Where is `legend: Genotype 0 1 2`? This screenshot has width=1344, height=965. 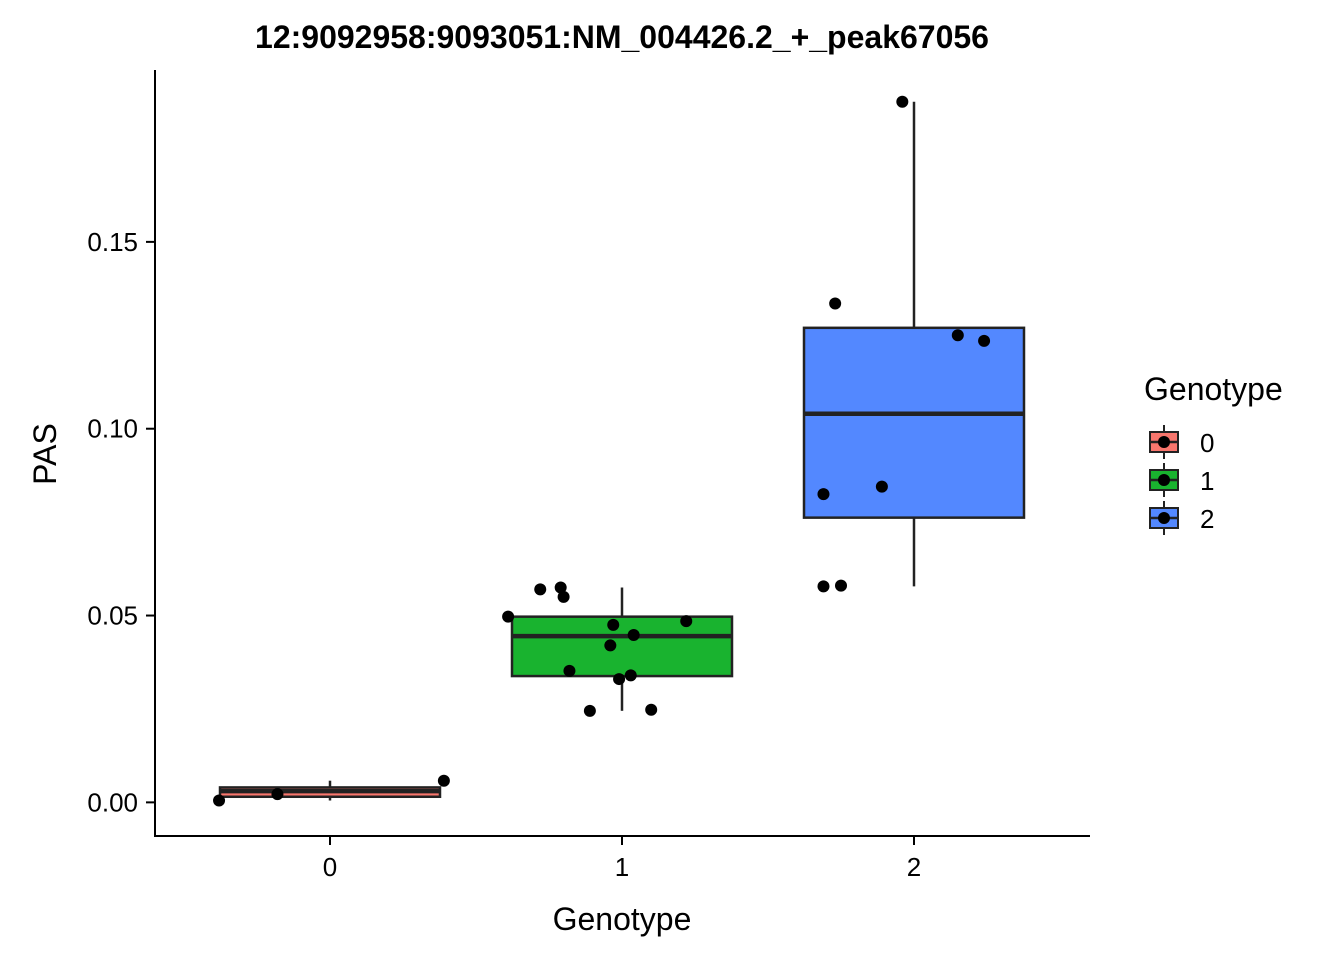 legend: Genotype 0 1 2 is located at coordinates (1213, 453).